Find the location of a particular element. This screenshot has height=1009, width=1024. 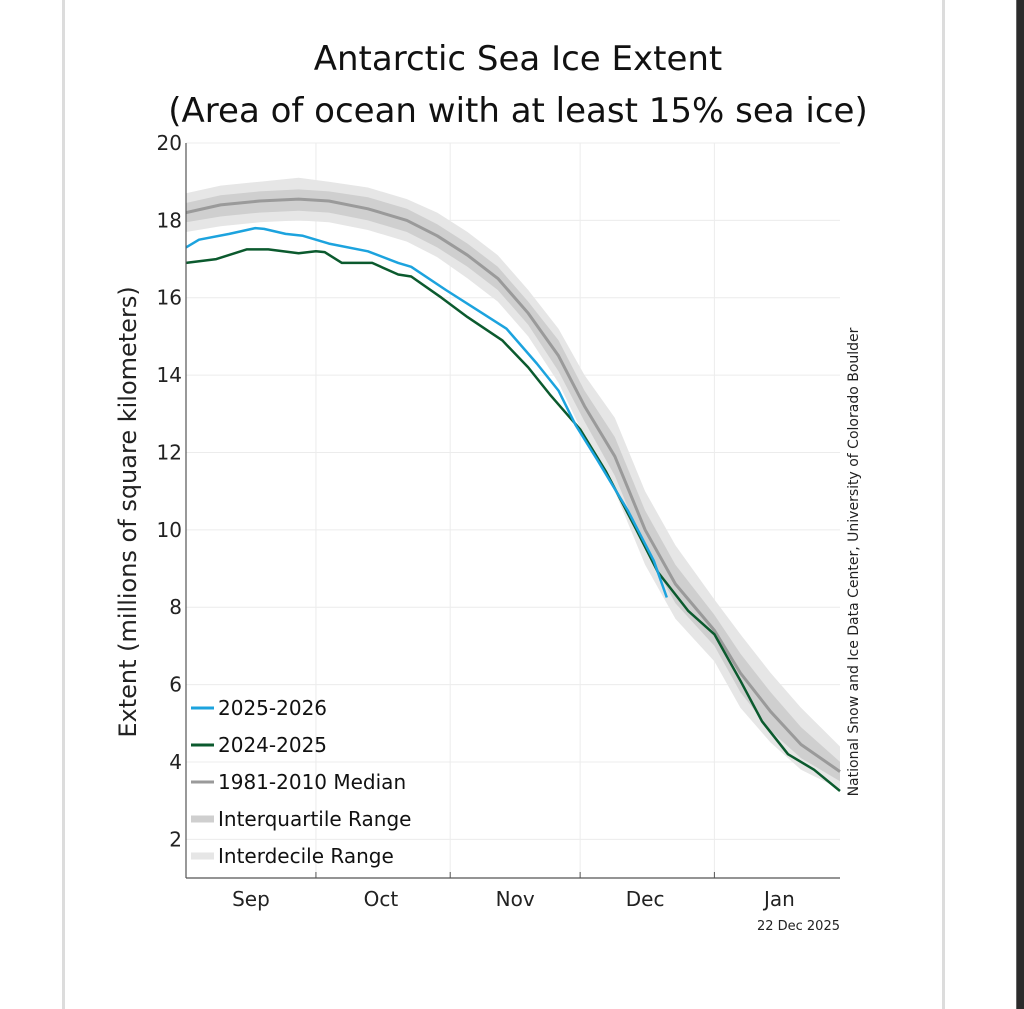

legend-item-current: 2025-2026 is located at coordinates (259, 708).